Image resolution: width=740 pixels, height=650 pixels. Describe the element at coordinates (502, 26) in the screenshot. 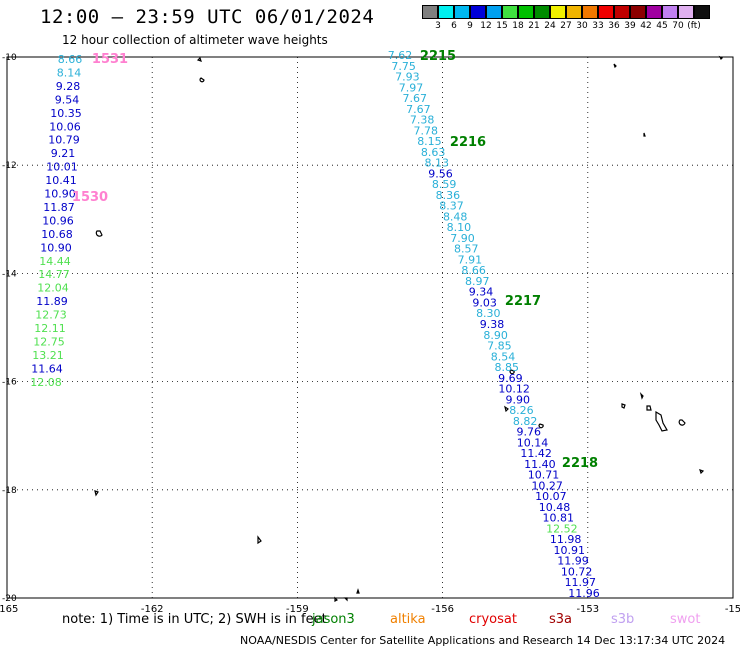

I see `legend-label: 15` at that location.